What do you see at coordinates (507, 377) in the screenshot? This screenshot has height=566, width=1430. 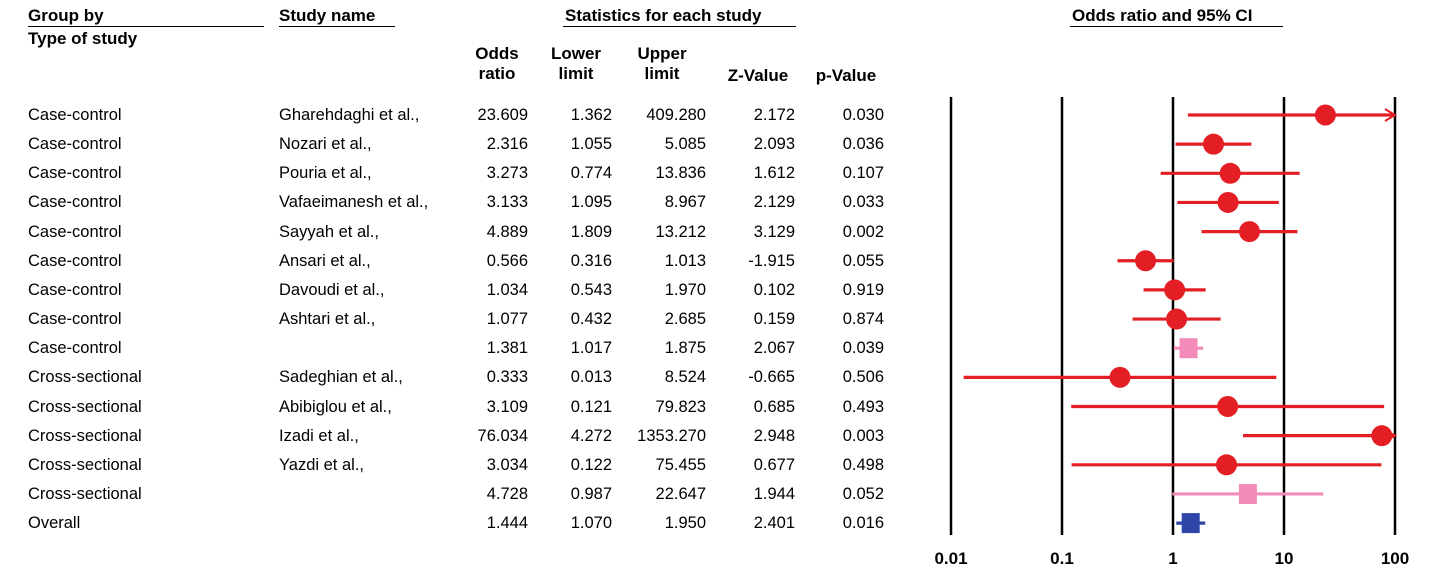 I see `odds-ratio-cell: 0.333` at bounding box center [507, 377].